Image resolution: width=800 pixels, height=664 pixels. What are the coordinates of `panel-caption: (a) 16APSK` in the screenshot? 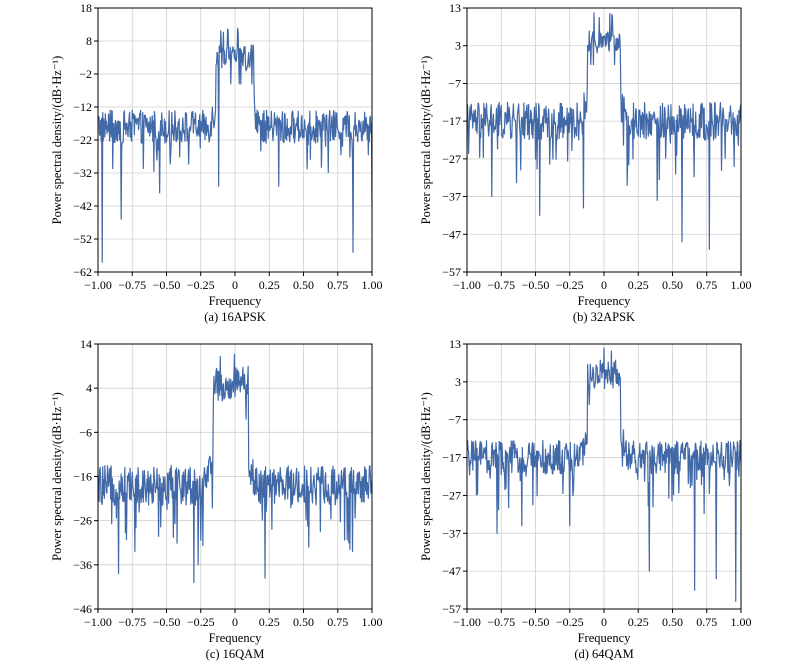 It's located at (234, 317).